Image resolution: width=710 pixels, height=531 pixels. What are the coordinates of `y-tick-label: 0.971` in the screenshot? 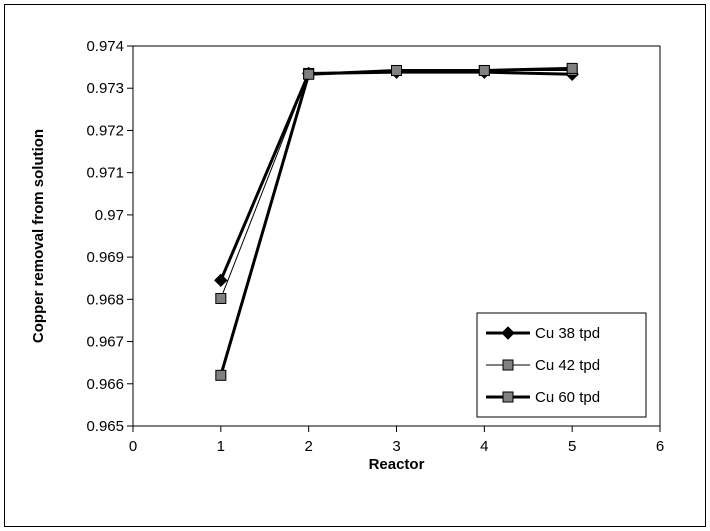 It's located at (105, 173).